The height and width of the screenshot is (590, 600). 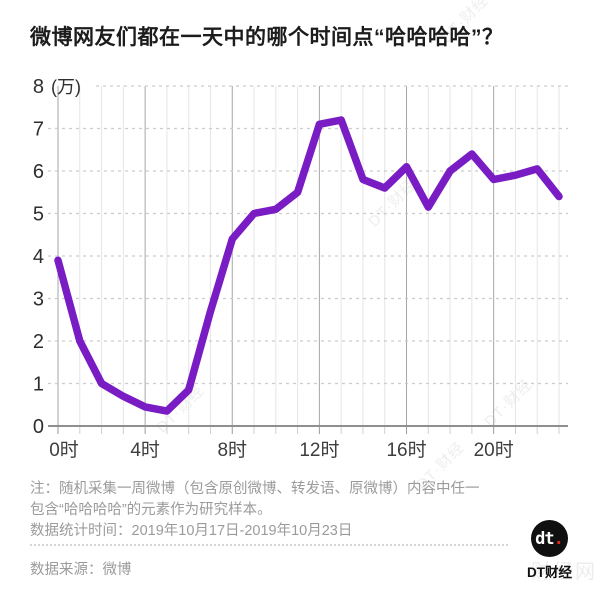 I want to click on y-axis-labels: 0 1 2 3 4 5 6 7 8 (万), so click(x=57, y=257).